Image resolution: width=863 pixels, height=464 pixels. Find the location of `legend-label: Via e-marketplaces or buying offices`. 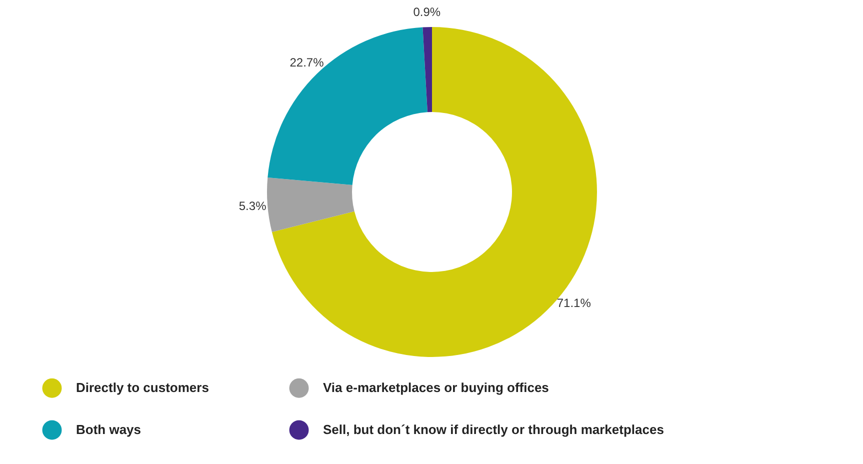

legend-label: Via e-marketplaces or buying offices is located at coordinates (436, 388).